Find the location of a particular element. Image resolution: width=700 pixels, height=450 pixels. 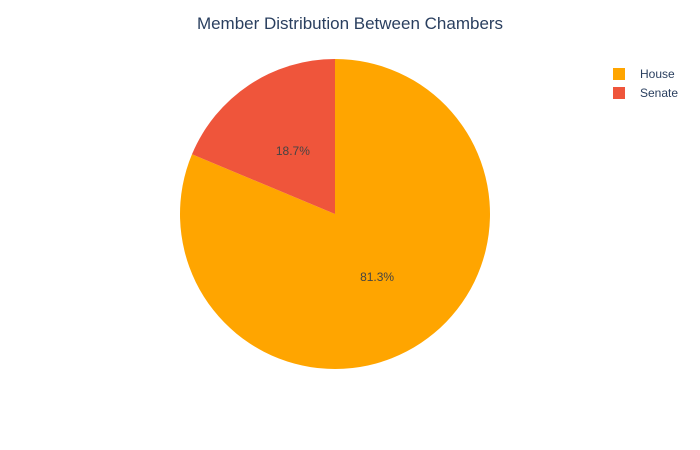

slice-label-senate: 18.7% is located at coordinates (293, 151).